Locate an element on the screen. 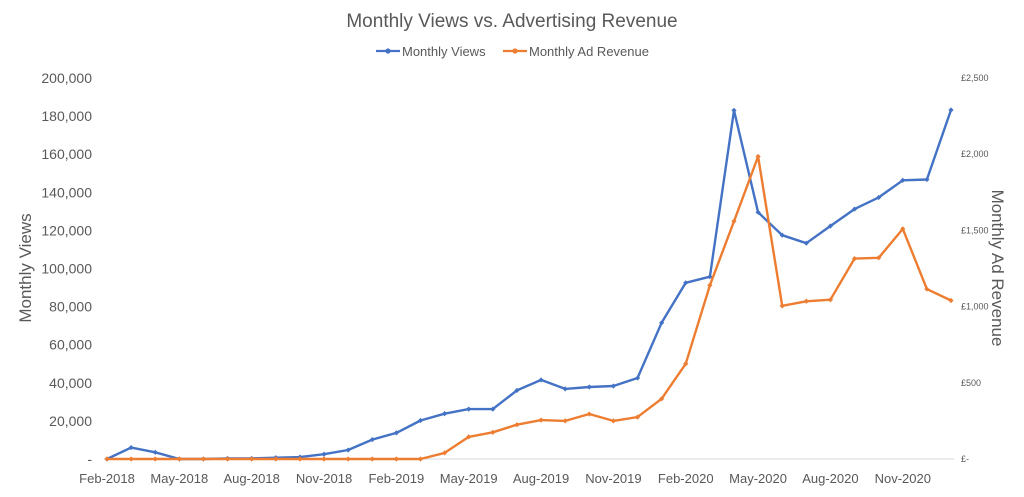 The width and height of the screenshot is (1024, 497). y-left-tick-label: 40,000 is located at coordinates (70, 383).